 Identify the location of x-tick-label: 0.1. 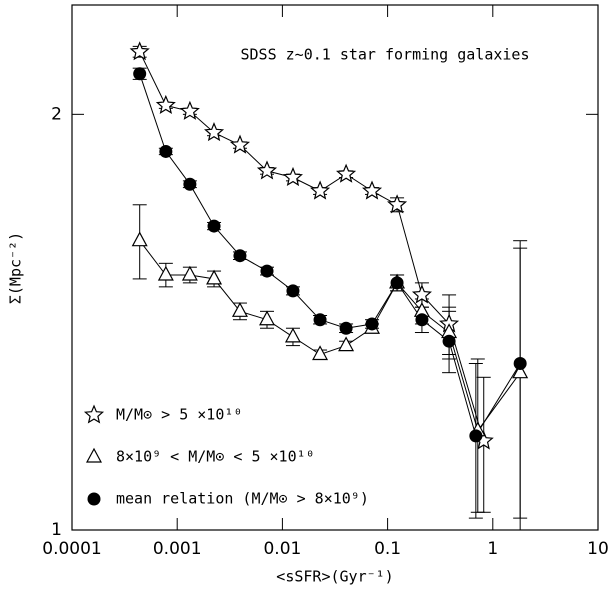
(387, 549).